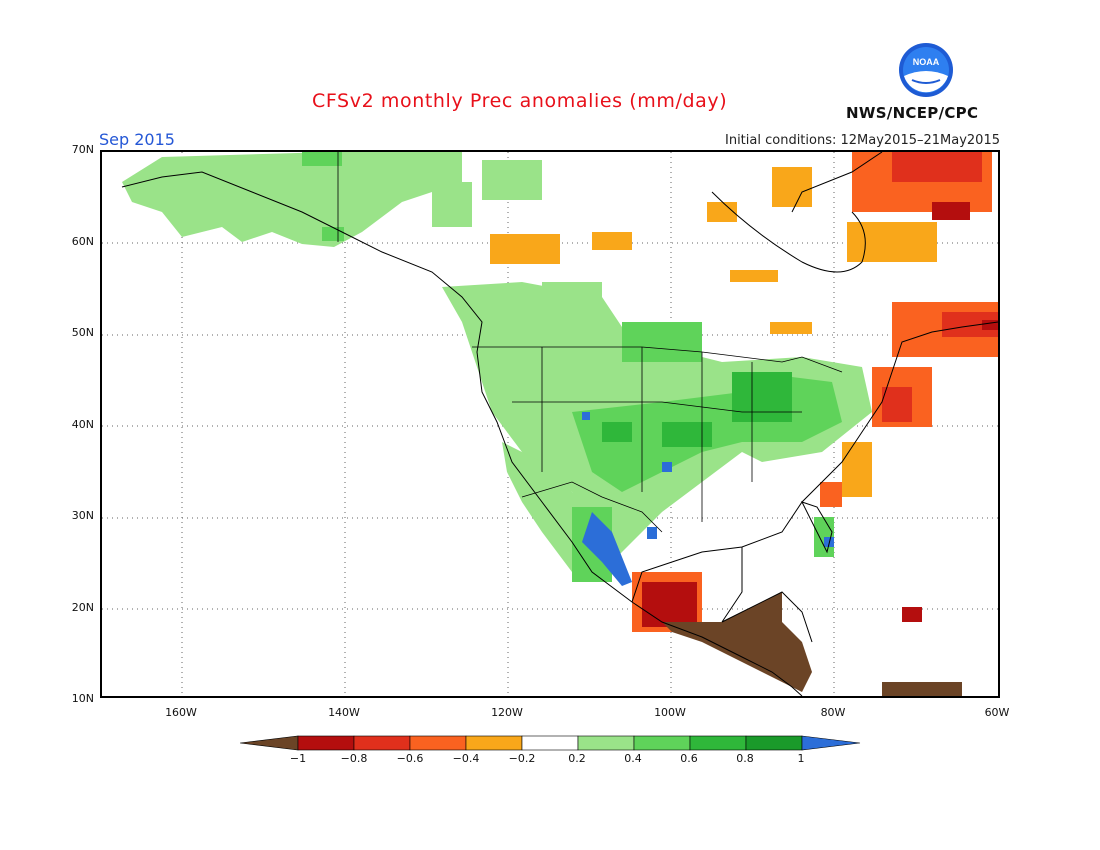 The height and width of the screenshot is (850, 1100). What do you see at coordinates (82, 698) in the screenshot?
I see `lat-label: 10N` at bounding box center [82, 698].